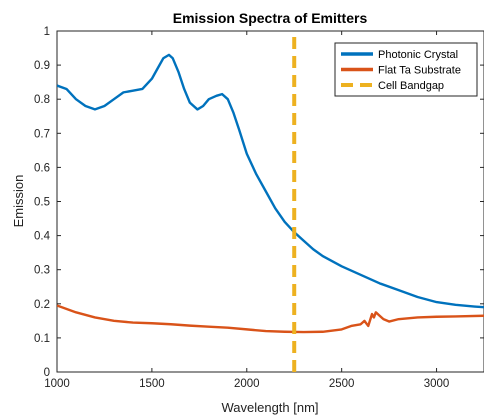 The height and width of the screenshot is (416, 484). I want to click on x-axis-label: Wavelength [nm], so click(269, 407).